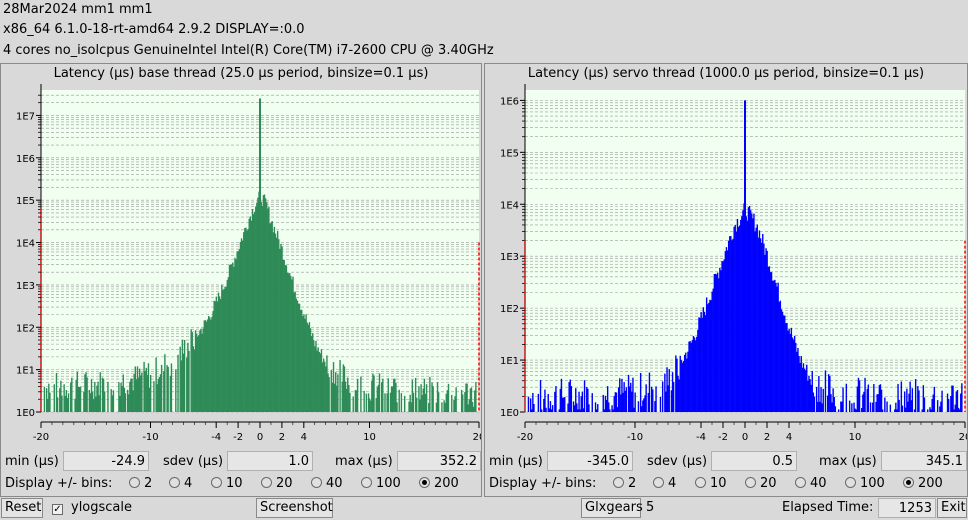  I want to click on servo-bins-option-40: 40, so click(811, 483).